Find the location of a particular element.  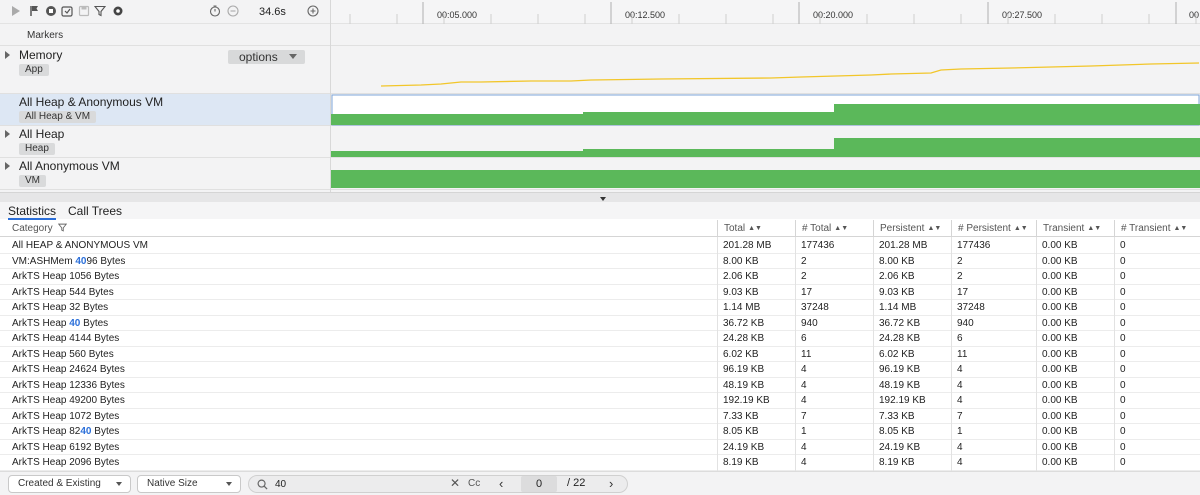

persistent-cell: 192.19 KB is located at coordinates (902, 400).